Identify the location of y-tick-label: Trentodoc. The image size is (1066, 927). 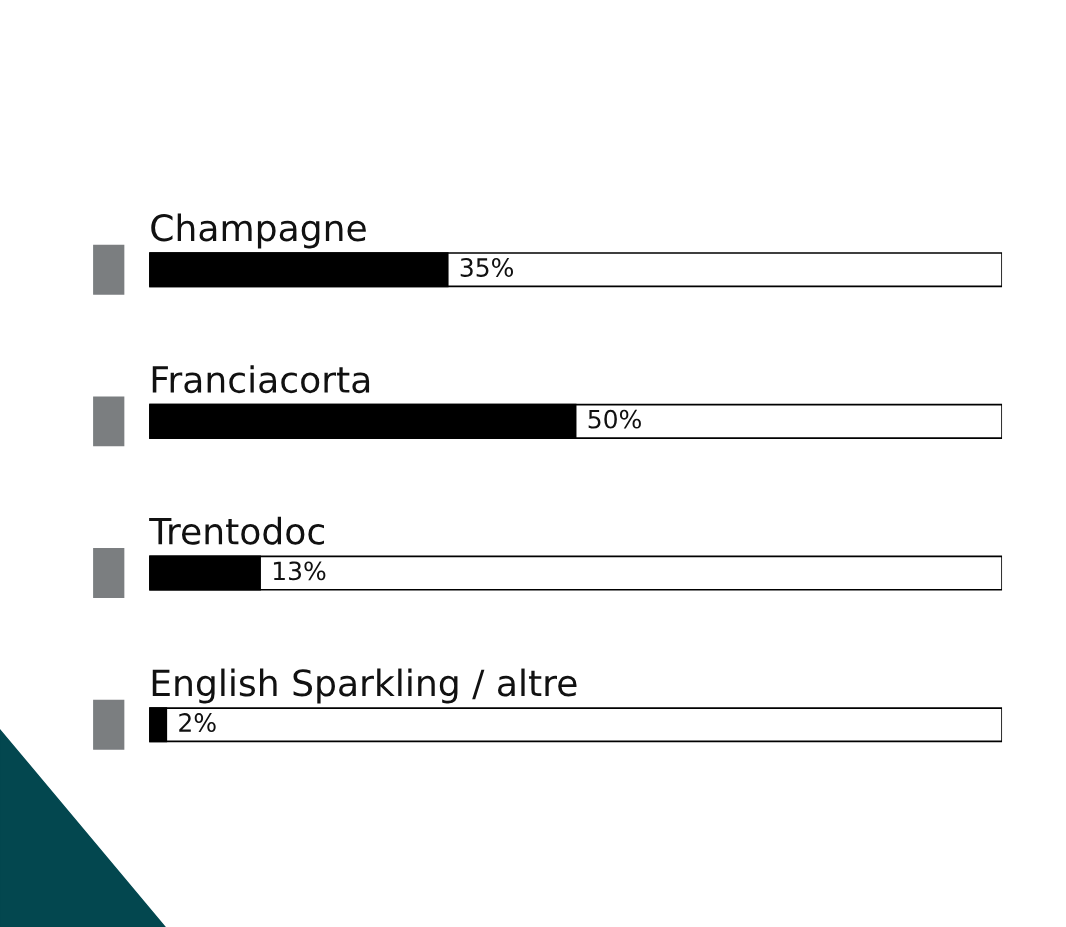
(236, 530).